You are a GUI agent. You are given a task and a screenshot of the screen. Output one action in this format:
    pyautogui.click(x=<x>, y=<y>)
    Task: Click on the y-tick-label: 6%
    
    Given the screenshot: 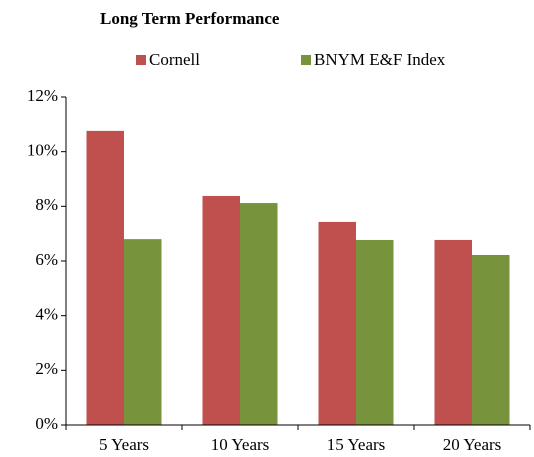 What is the action you would take?
    pyautogui.click(x=46, y=259)
    